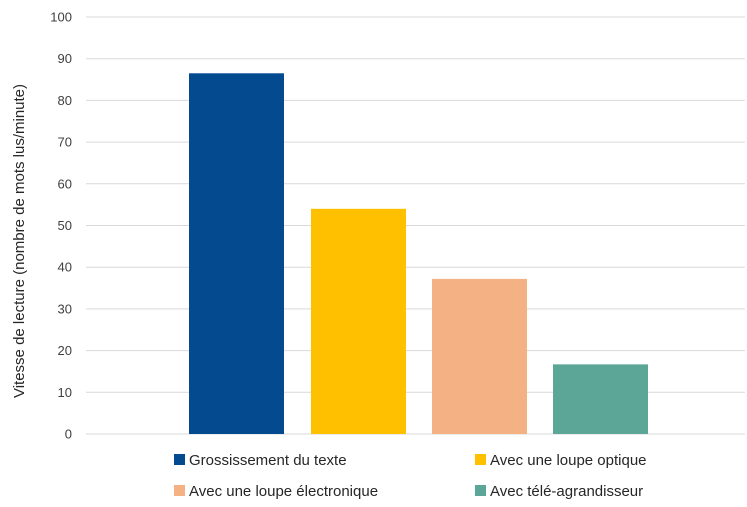 The height and width of the screenshot is (507, 747). I want to click on y-tick-label: 60, so click(65, 183).